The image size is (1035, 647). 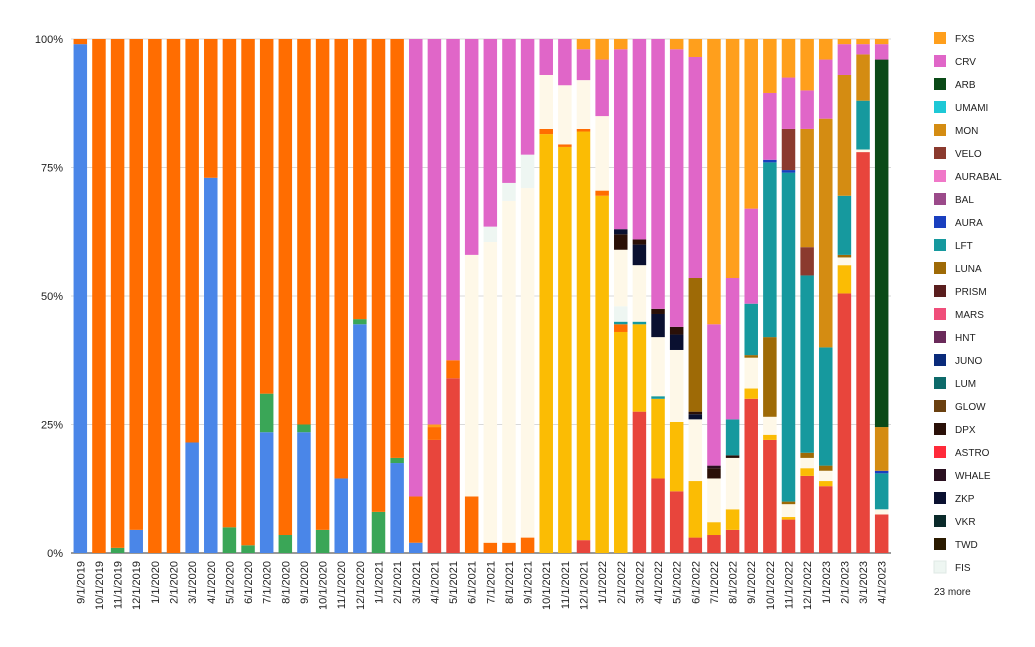 What do you see at coordinates (585, 585) in the screenshot?
I see `x-tick-label: 12/1/2021` at bounding box center [585, 585].